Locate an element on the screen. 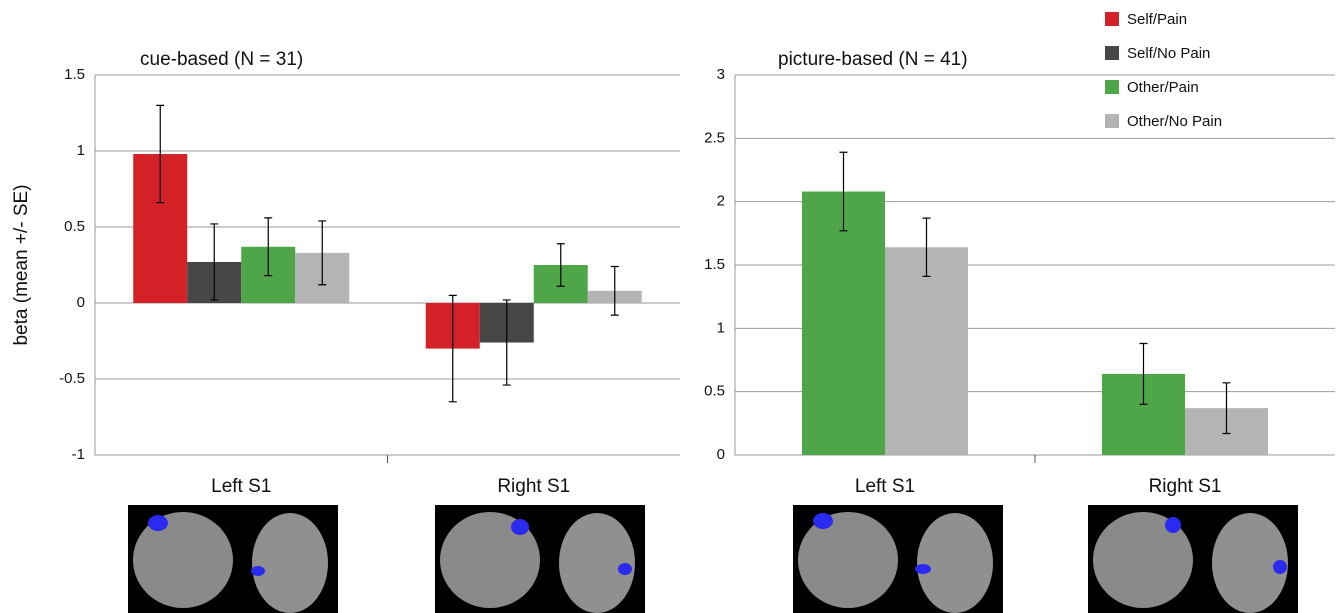 This screenshot has width=1341, height=613. legend-label: Other/Pain is located at coordinates (1163, 87).